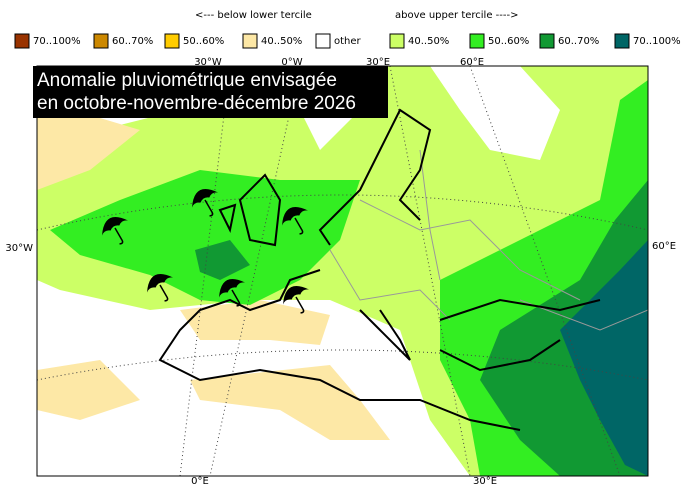  Describe the element at coordinates (253, 15) in the screenshot. I see `legend-header: <--- below lower tercile` at that location.